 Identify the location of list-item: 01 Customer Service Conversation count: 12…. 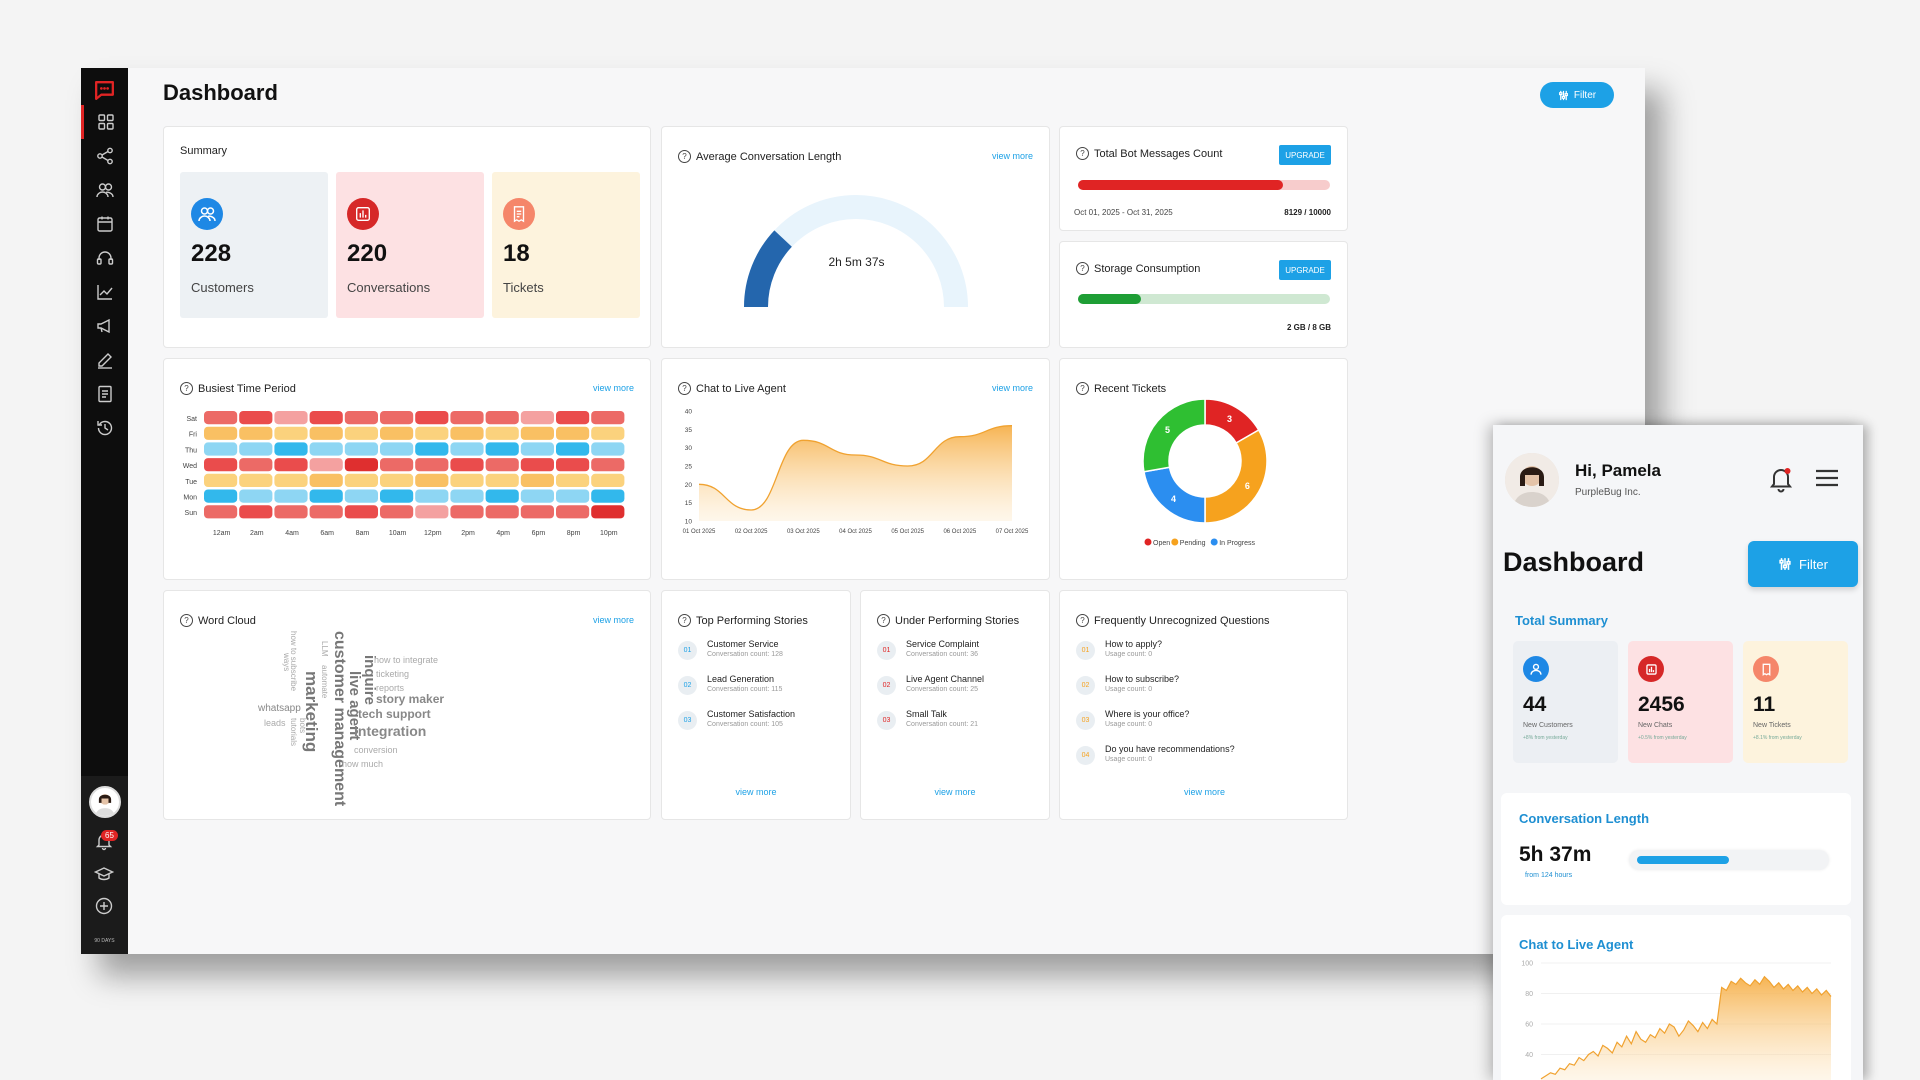
(730, 649).